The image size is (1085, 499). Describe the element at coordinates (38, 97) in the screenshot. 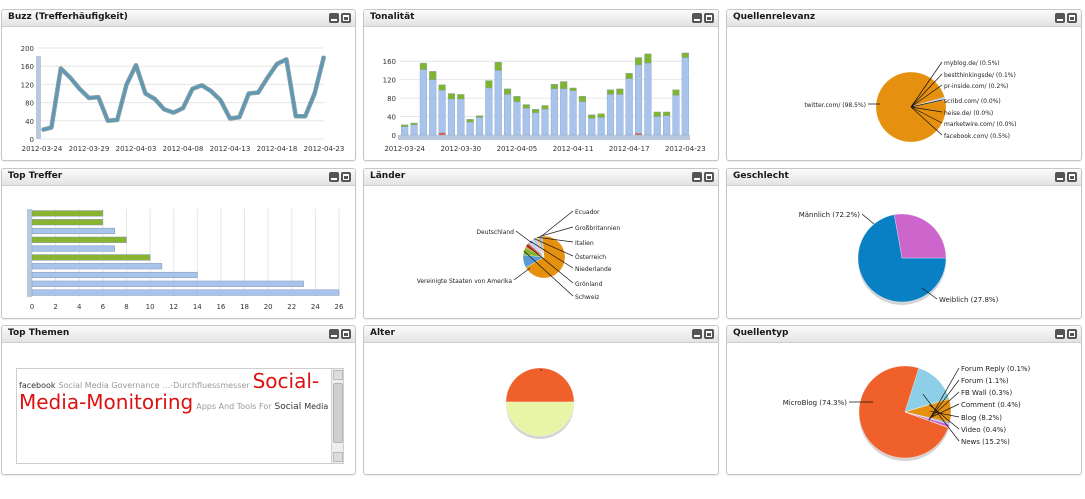

I see `buzz-axis-bar` at that location.